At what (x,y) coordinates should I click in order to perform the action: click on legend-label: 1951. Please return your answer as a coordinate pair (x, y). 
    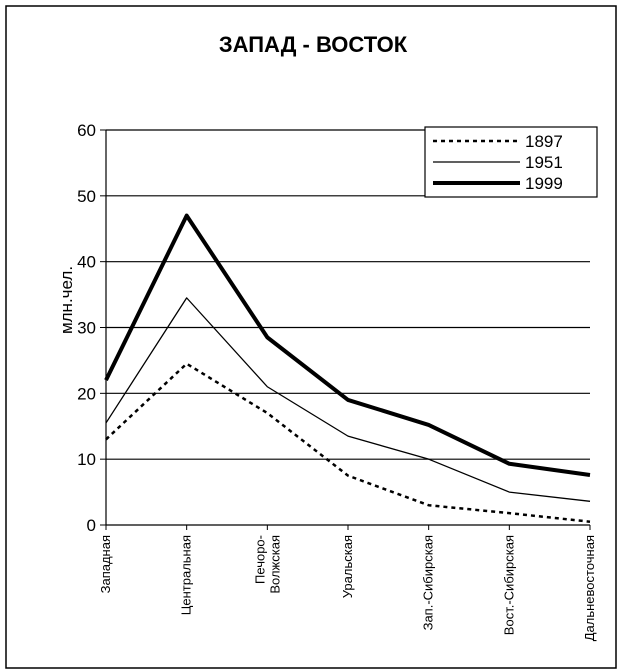
    Looking at the image, I should click on (544, 162).